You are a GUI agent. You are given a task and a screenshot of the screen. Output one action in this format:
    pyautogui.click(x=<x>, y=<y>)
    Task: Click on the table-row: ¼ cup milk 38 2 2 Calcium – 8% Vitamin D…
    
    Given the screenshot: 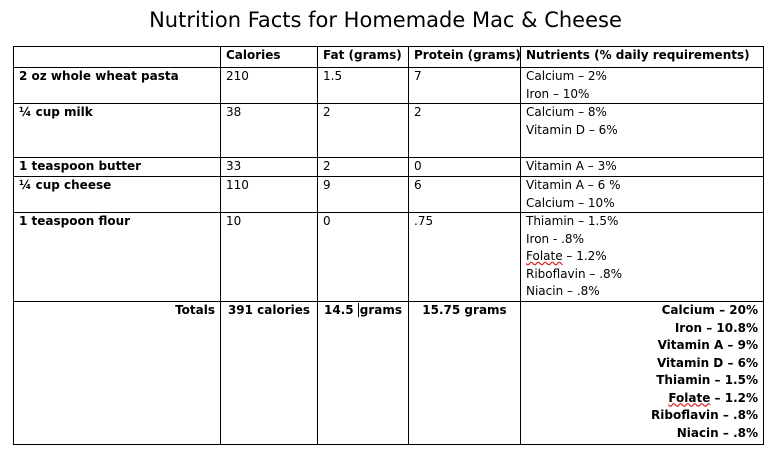 What is the action you would take?
    pyautogui.click(x=388, y=130)
    